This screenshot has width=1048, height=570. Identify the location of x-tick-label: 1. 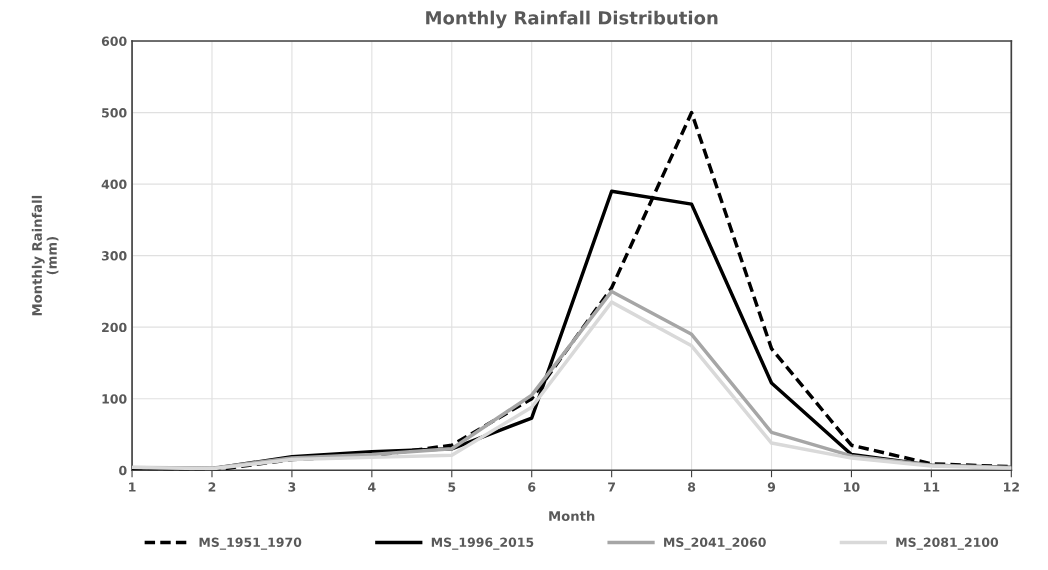
(132, 487).